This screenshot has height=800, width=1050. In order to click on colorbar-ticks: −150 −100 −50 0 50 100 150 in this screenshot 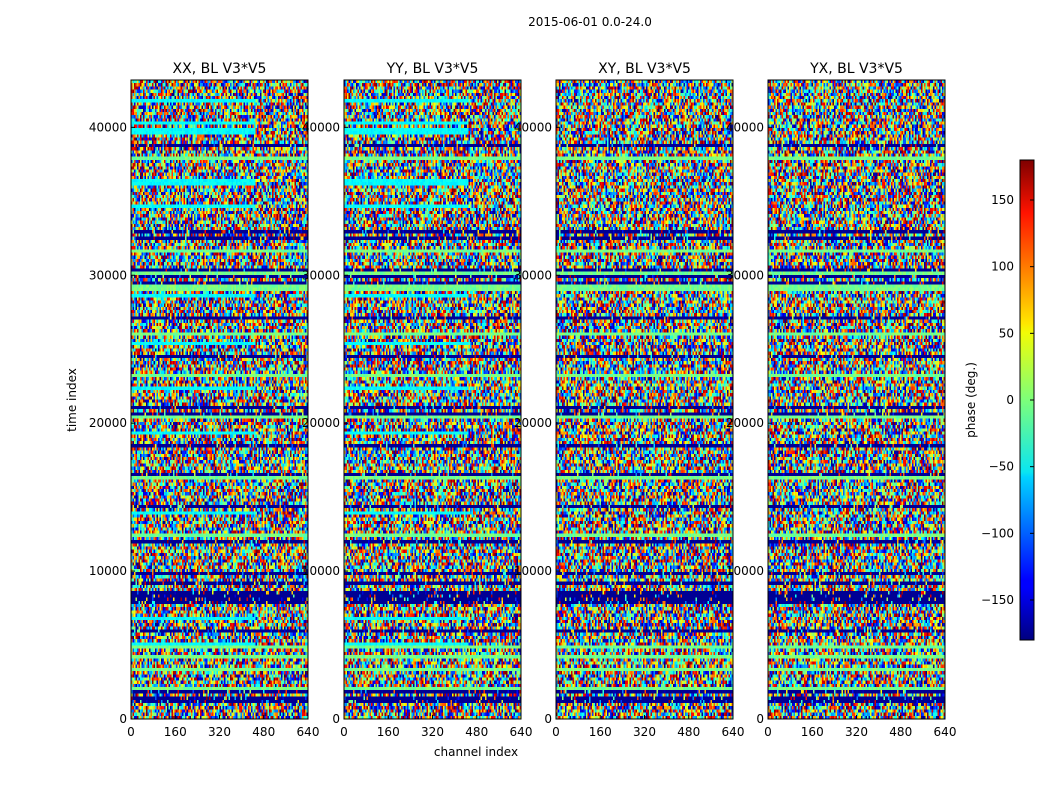, I will do `click(1007, 400)`.